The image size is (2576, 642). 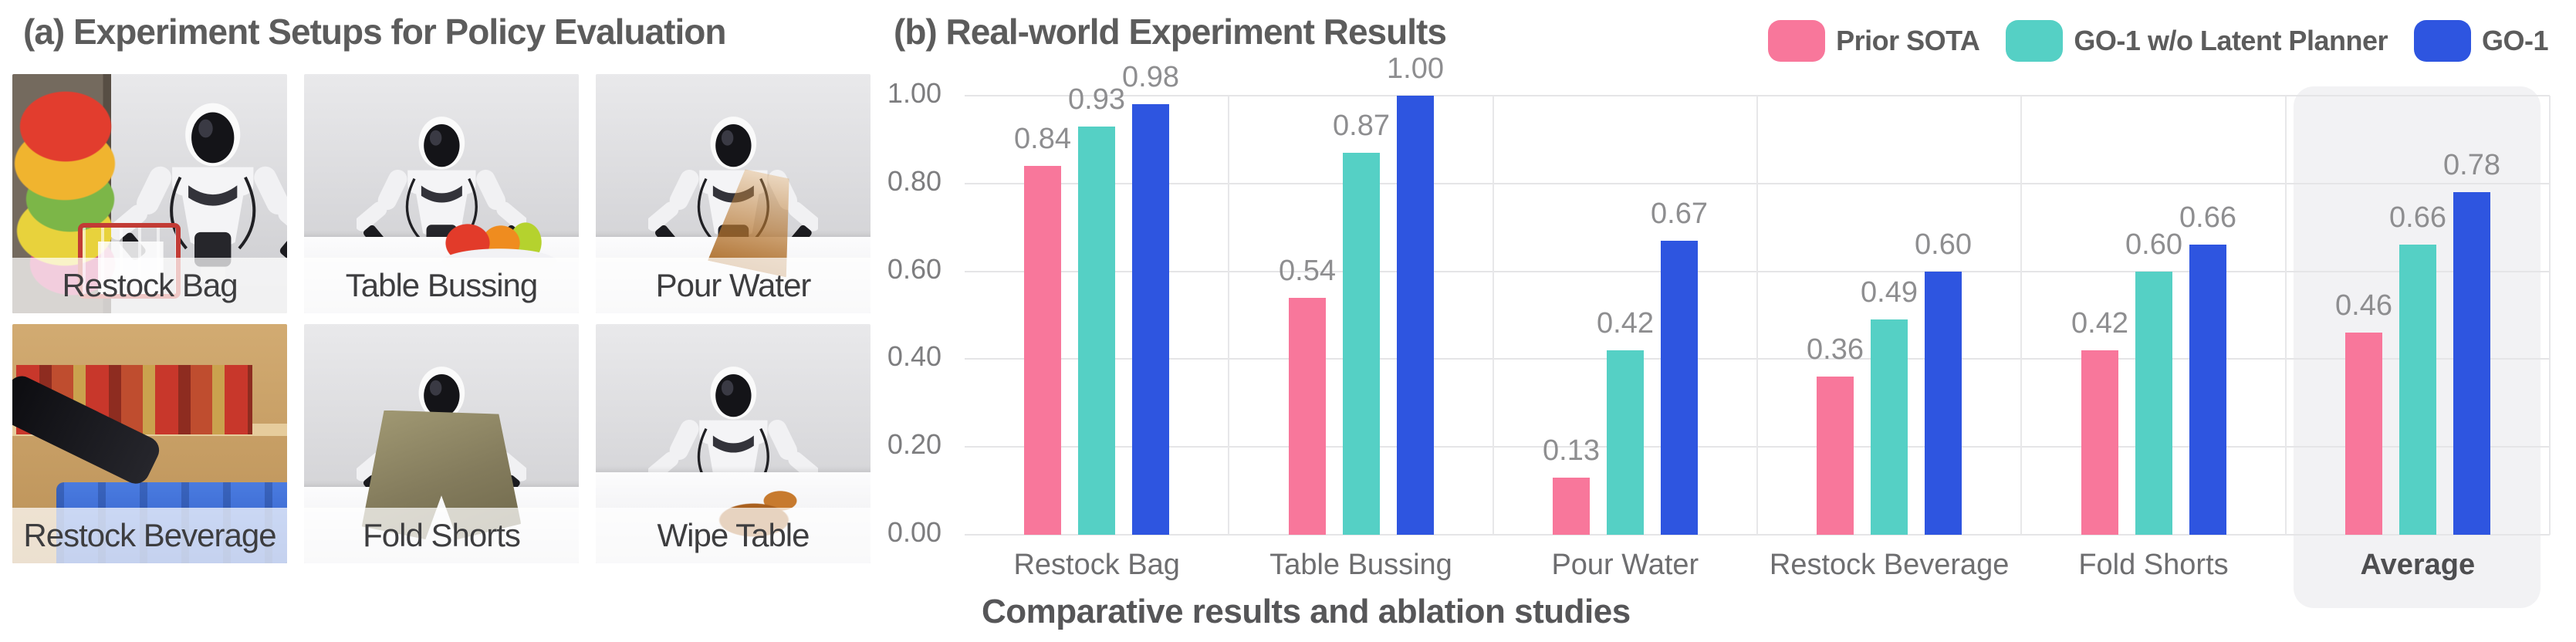 I want to click on bar-value-label: 0.87, so click(x=1361, y=126).